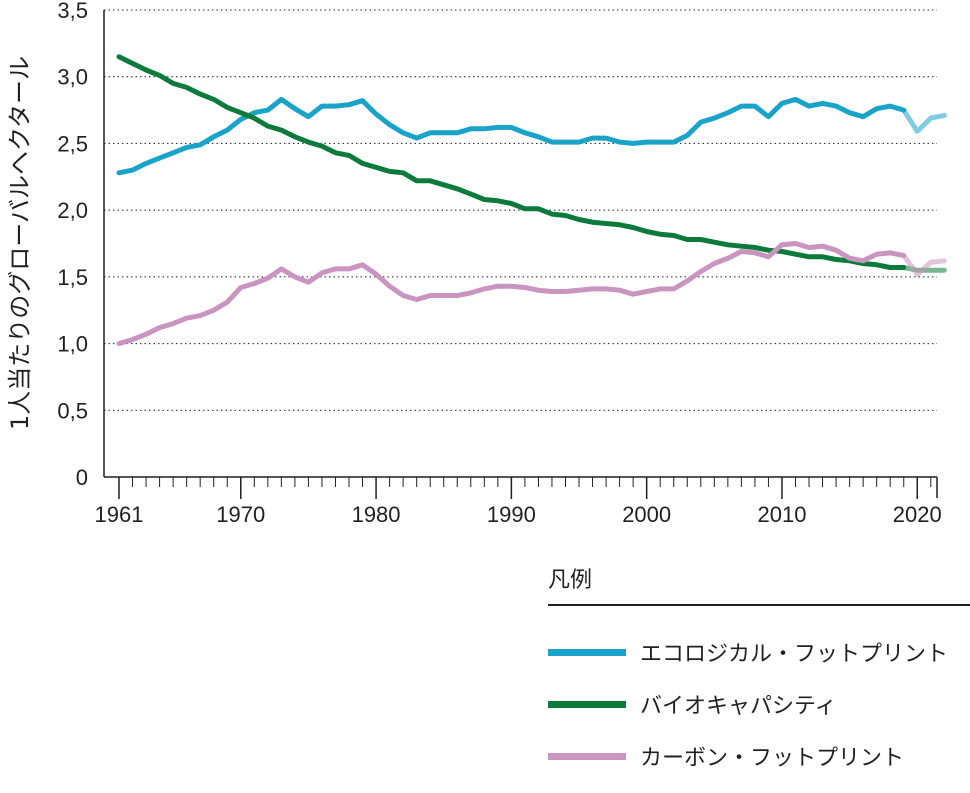 Image resolution: width=970 pixels, height=793 pixels. I want to click on y-tick-label: 0,5, so click(72, 410).